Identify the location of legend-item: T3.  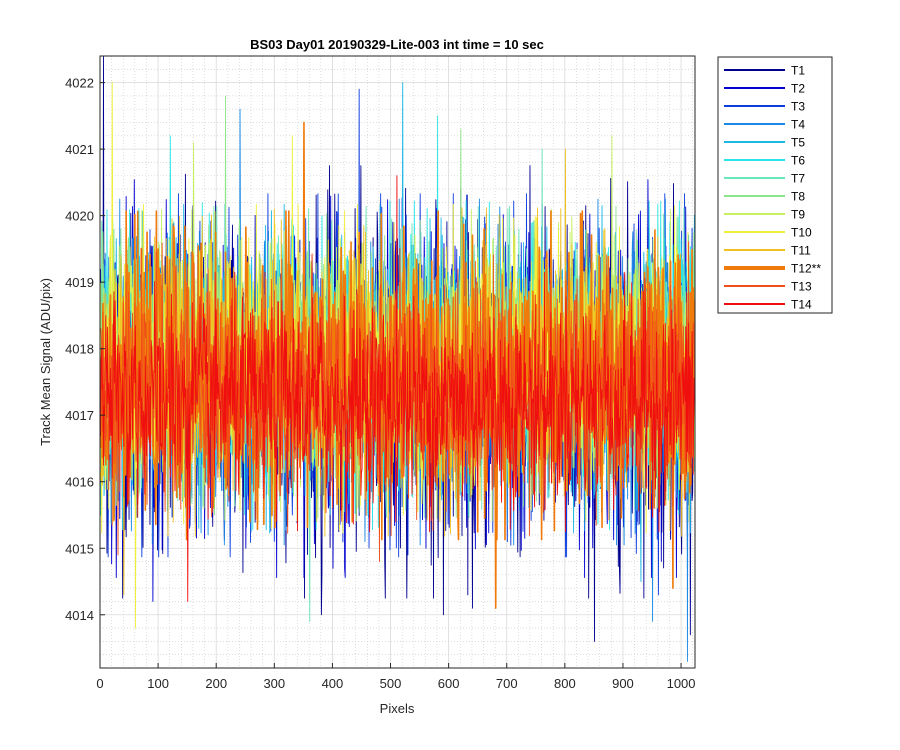
(764, 107).